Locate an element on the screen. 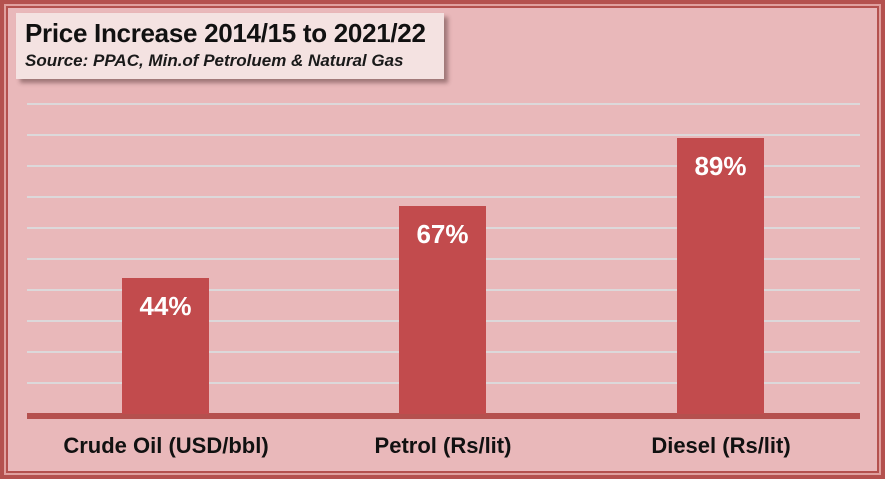  bar-crude-oil: 44% is located at coordinates (165, 346).